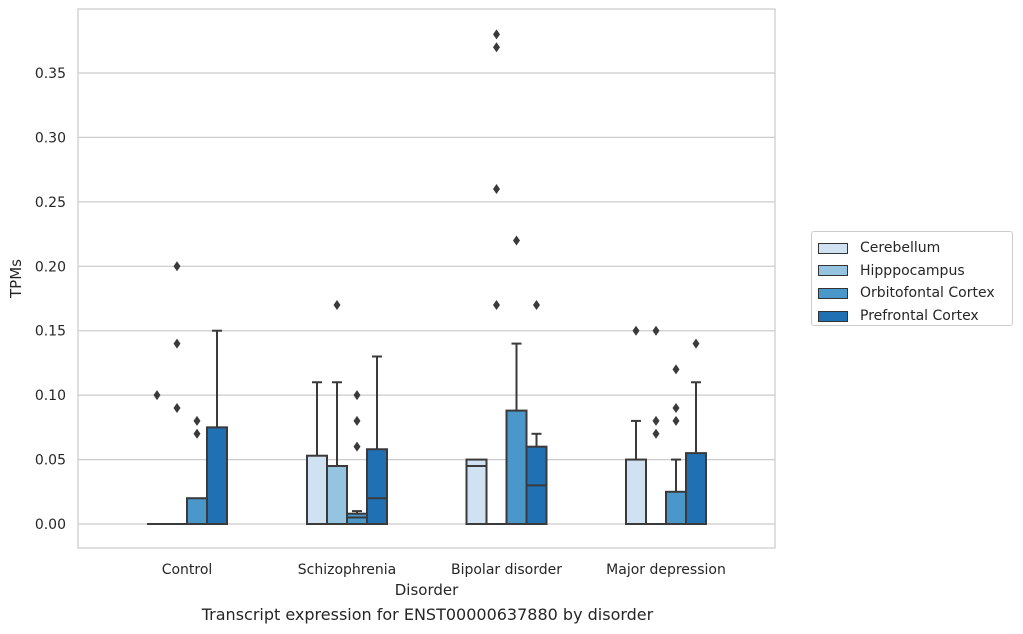  Describe the element at coordinates (900, 248) in the screenshot. I see `legend-label: Cerebellum` at that location.